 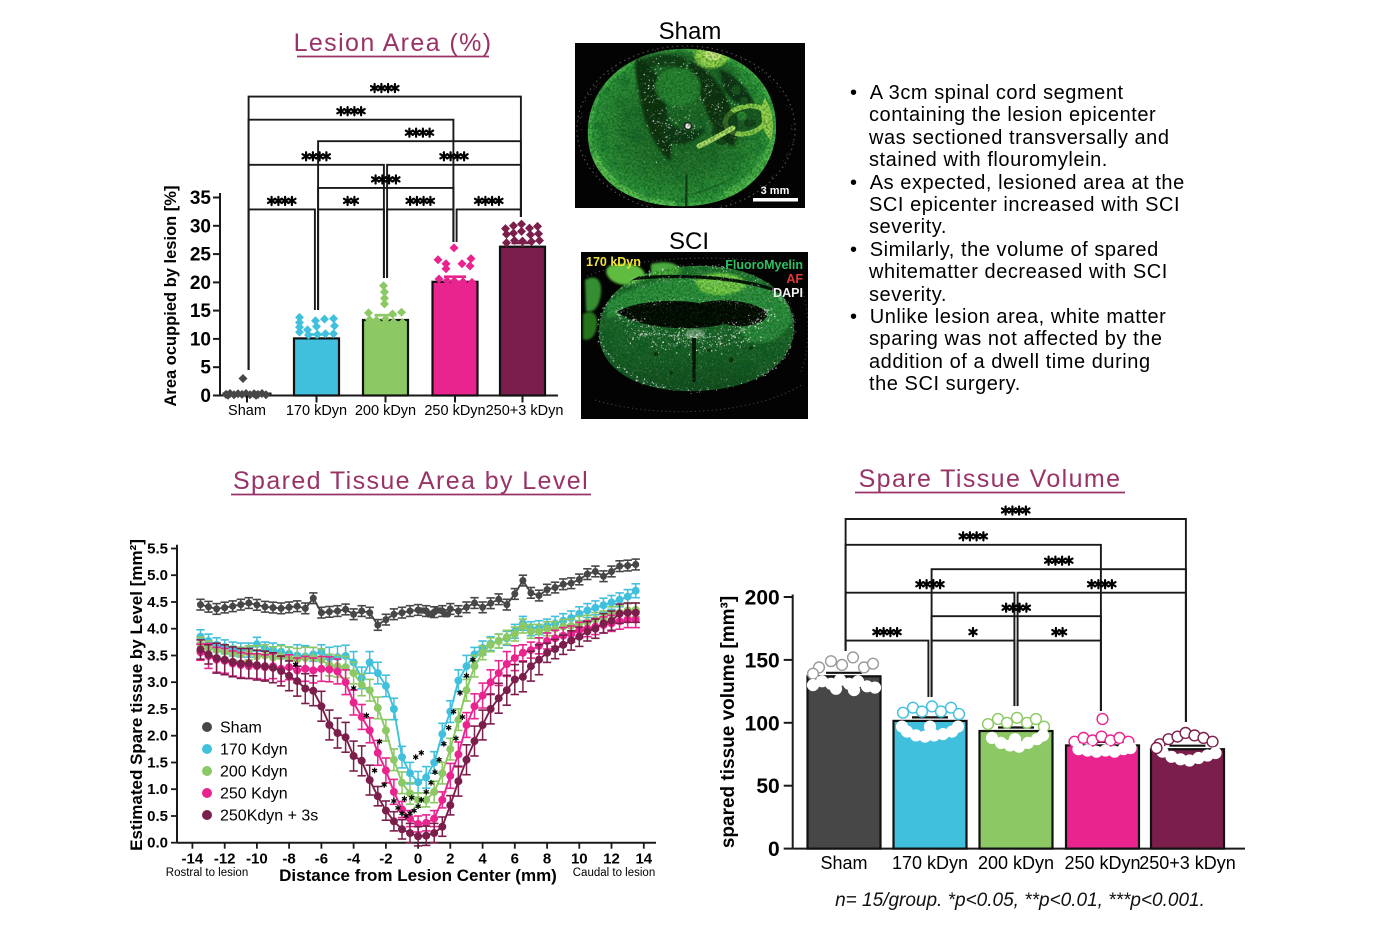 I want to click on svg-text: Caudal to lesion, so click(x=614, y=873).